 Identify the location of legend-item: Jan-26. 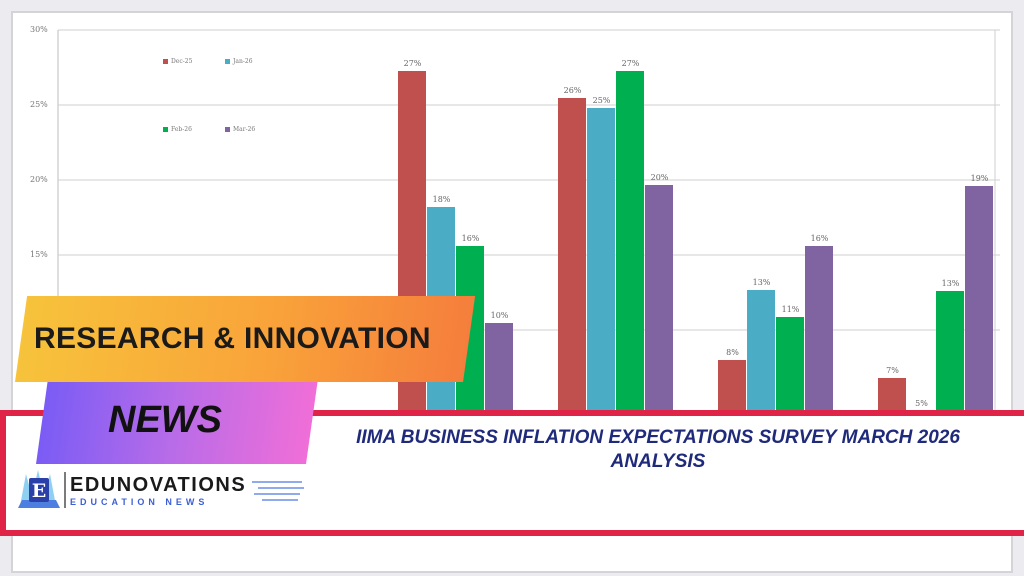
(239, 61).